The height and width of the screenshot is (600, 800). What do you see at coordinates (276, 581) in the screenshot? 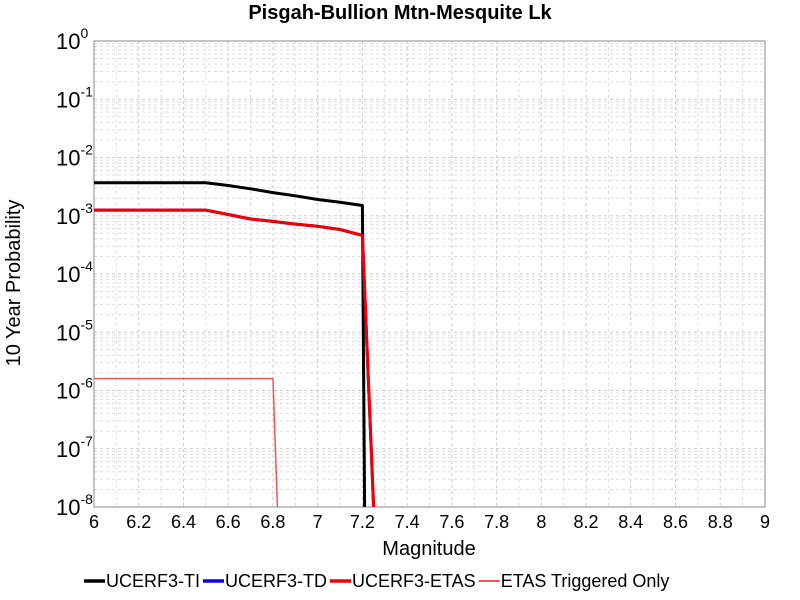
I see `legend-label: UCERF3-TD` at bounding box center [276, 581].